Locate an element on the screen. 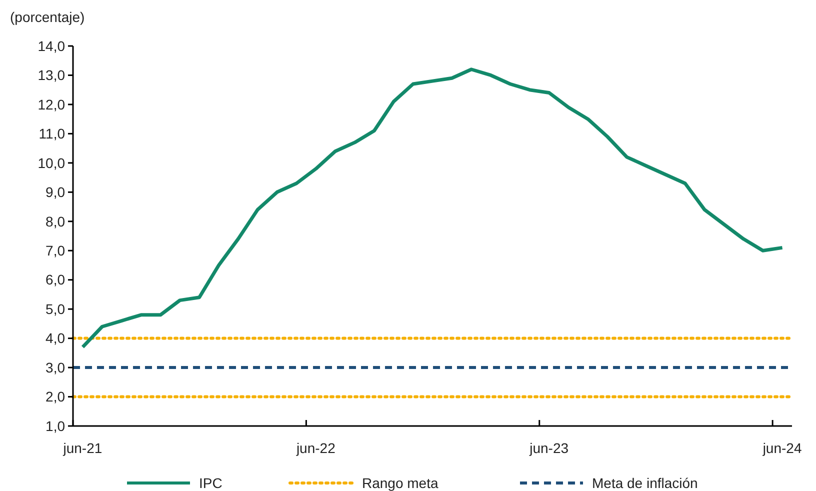 This screenshot has width=816, height=491. y-tick-label: 14,0 is located at coordinates (52, 46).